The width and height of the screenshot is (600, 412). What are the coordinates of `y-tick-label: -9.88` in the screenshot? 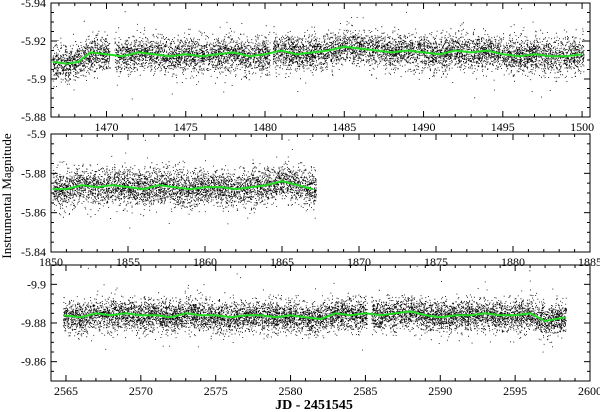 It's located at (33, 323).